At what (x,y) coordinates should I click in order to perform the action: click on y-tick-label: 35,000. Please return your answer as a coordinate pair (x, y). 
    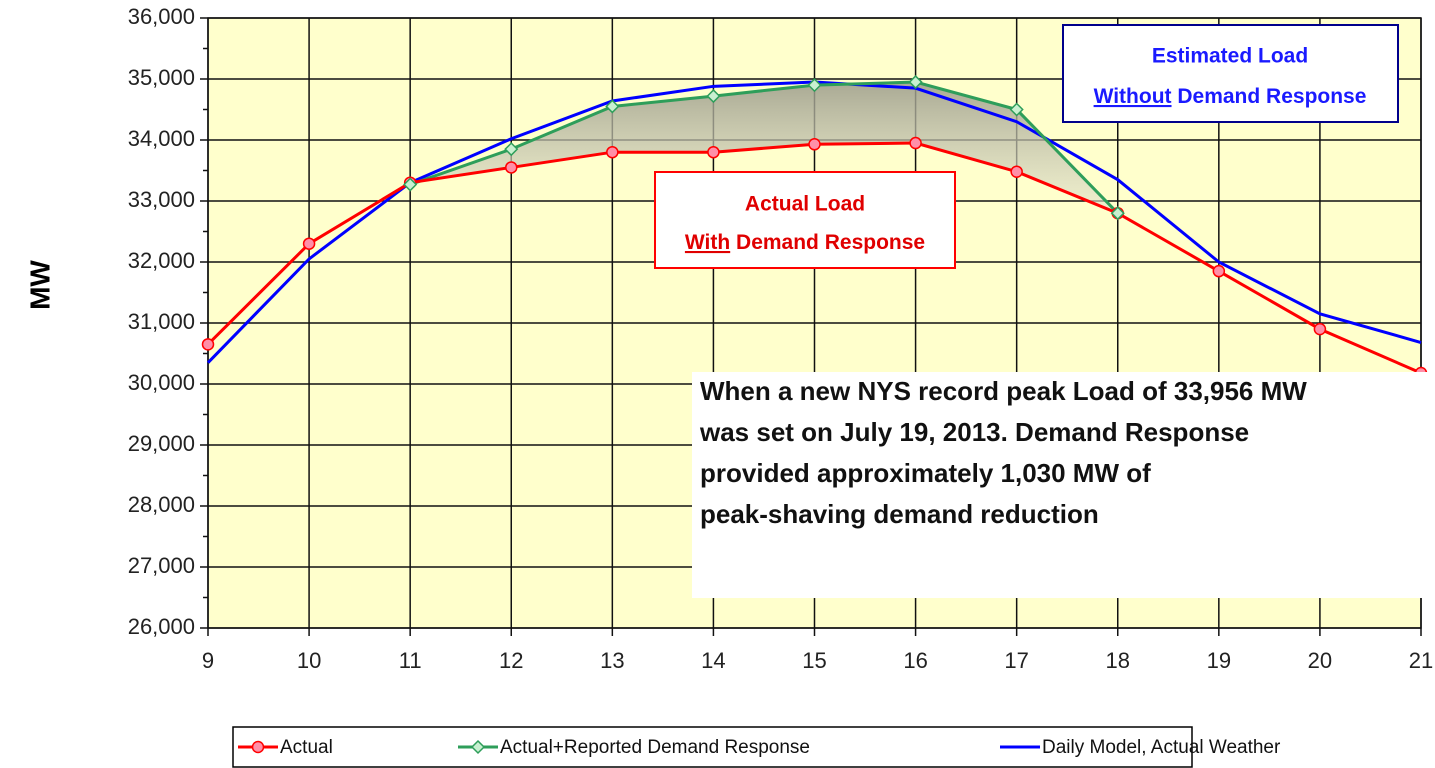
    Looking at the image, I should click on (161, 77).